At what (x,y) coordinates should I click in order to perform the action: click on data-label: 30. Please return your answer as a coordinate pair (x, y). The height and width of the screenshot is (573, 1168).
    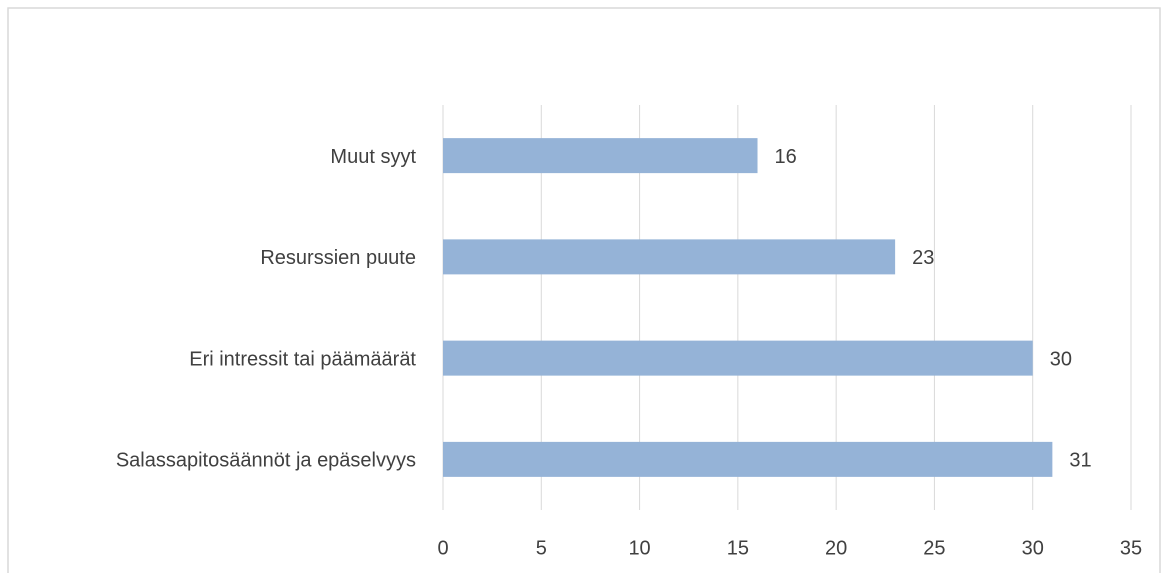
    Looking at the image, I should click on (1061, 359).